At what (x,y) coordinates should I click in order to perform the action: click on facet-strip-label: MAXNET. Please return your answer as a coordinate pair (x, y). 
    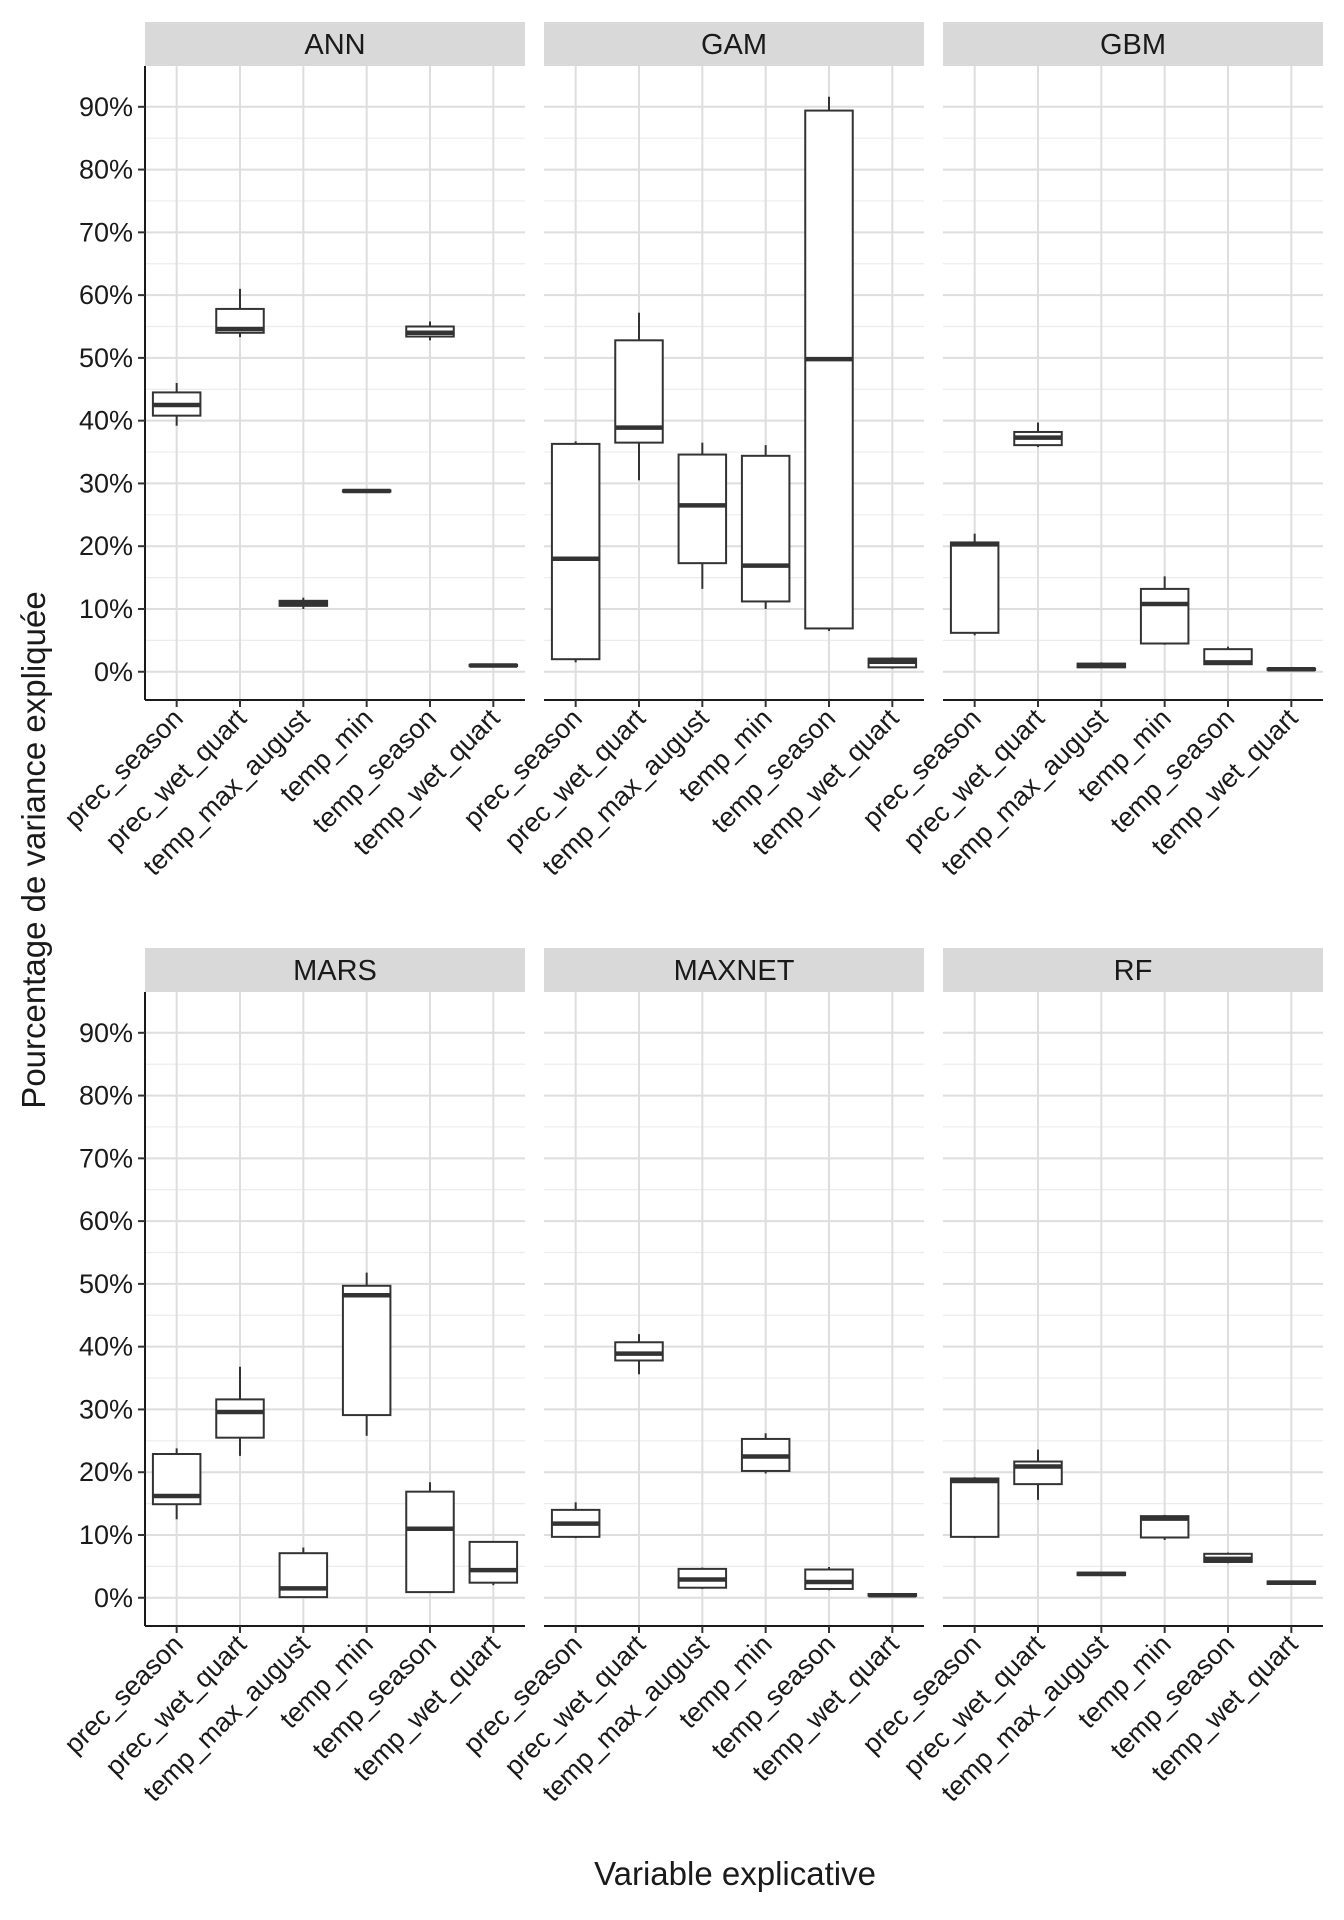
    Looking at the image, I should click on (734, 971).